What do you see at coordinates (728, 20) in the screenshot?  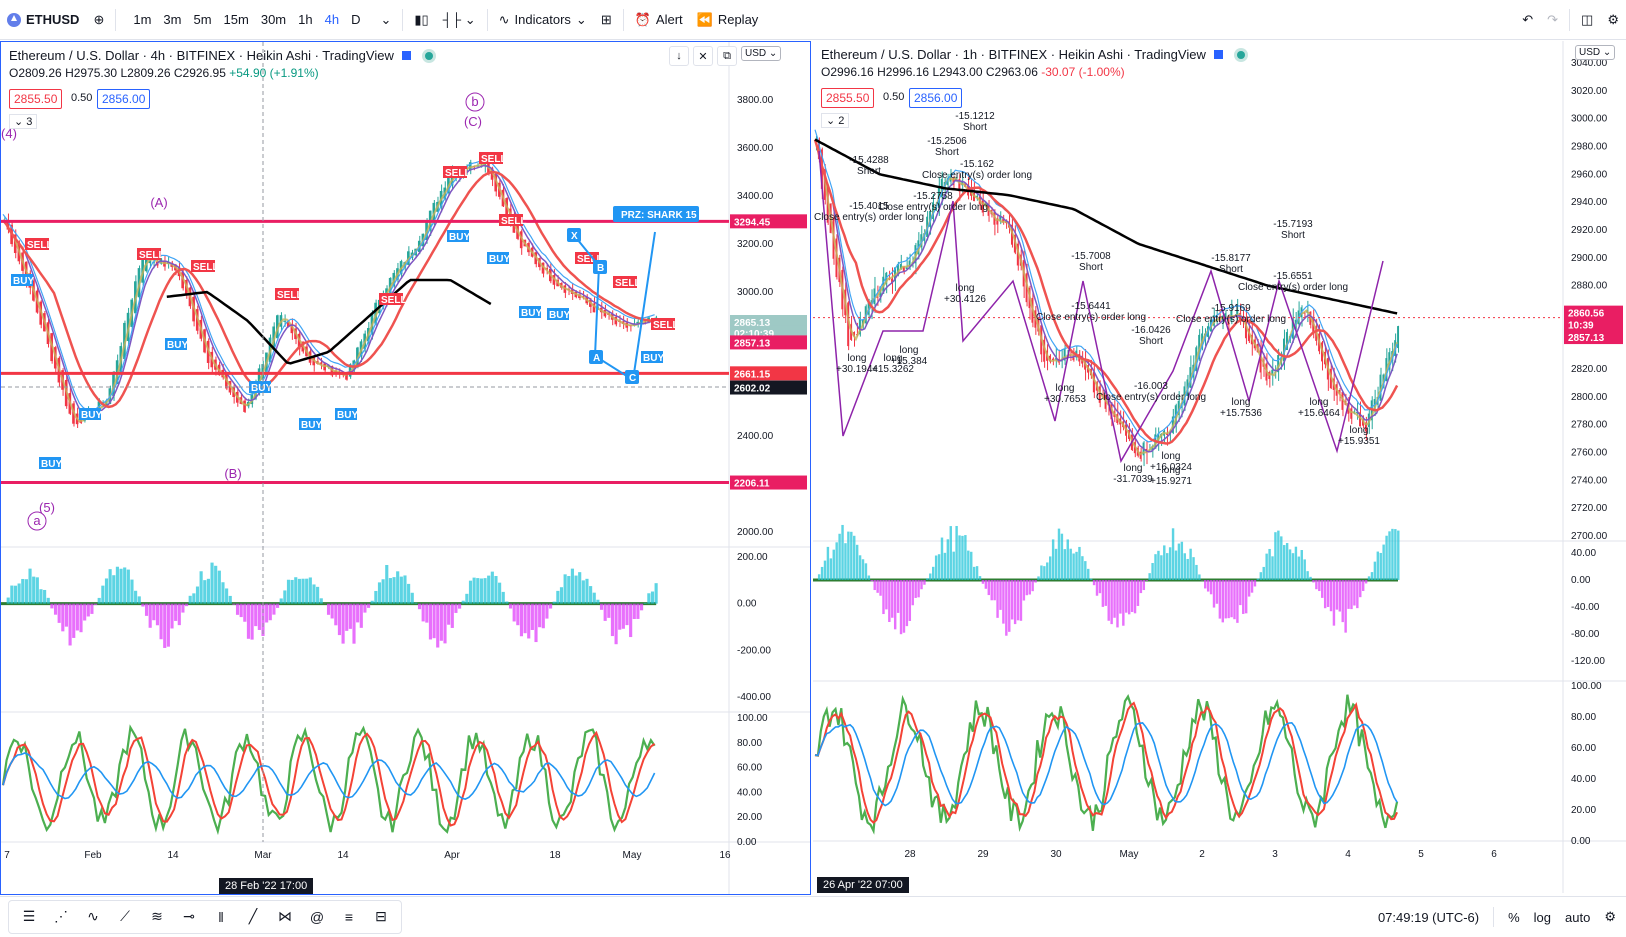 I see `replay-button: ⏪ Replay` at bounding box center [728, 20].